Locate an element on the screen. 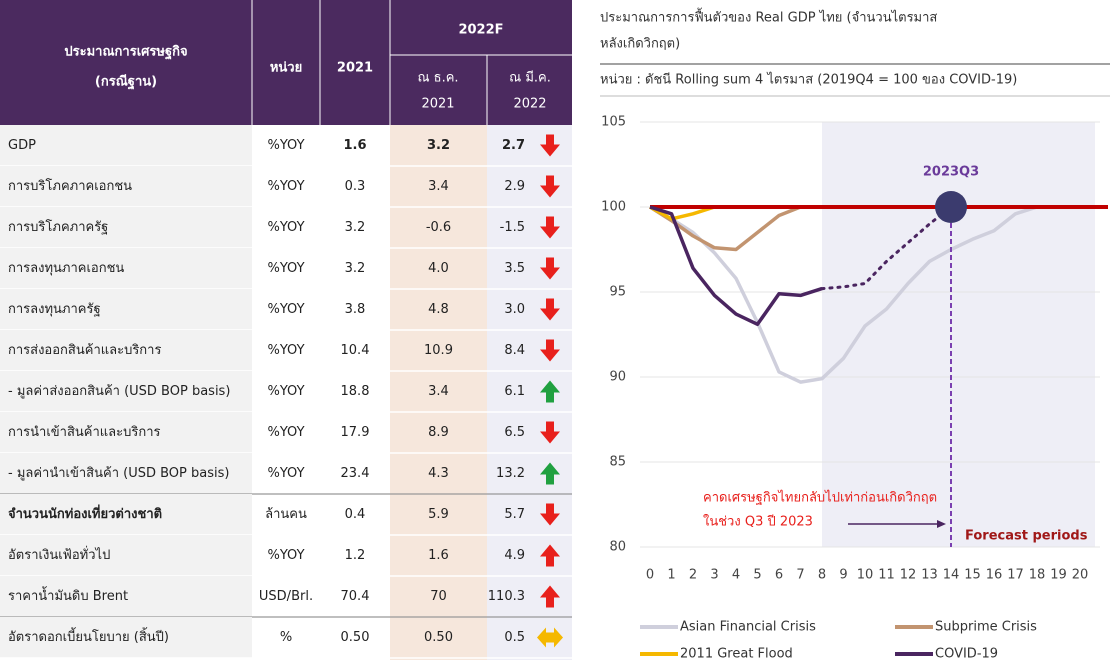 This screenshot has height=660, width=1110. marker is located at coordinates (951, 207).